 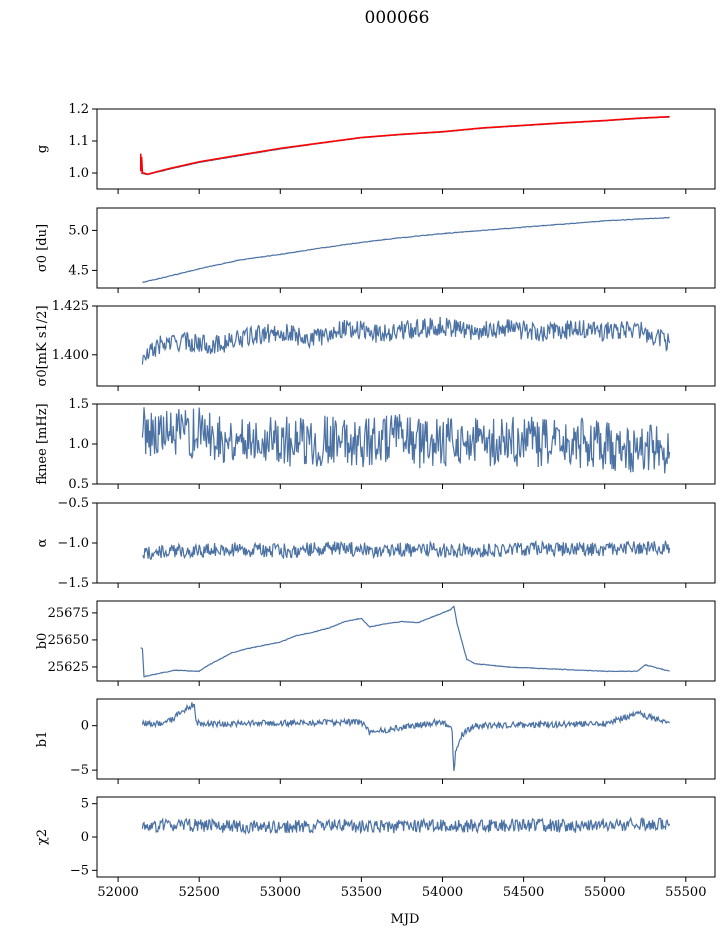 What do you see at coordinates (42, 345) in the screenshot?
I see `y-axis-label: σ0[mK s1/2]` at bounding box center [42, 345].